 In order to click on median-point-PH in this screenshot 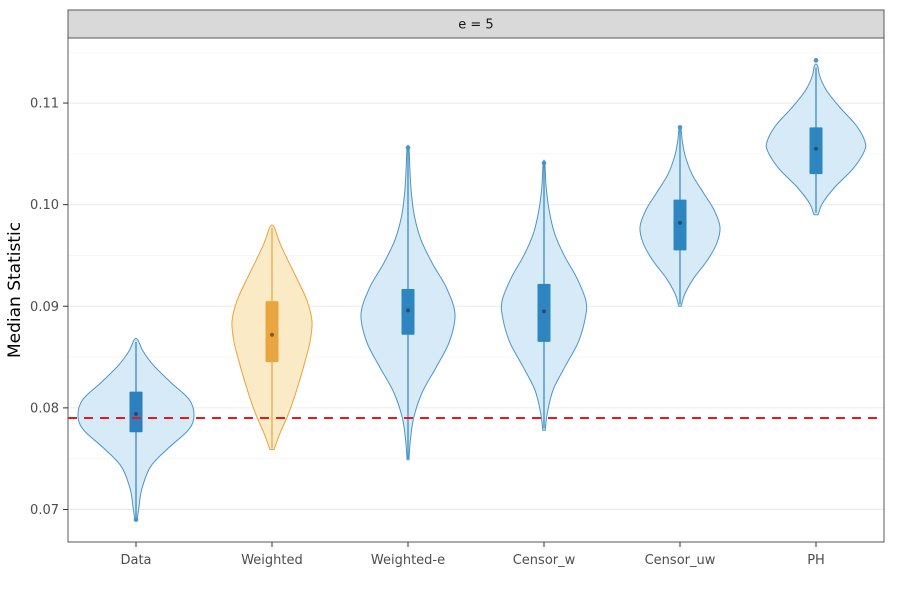, I will do `click(816, 148)`.